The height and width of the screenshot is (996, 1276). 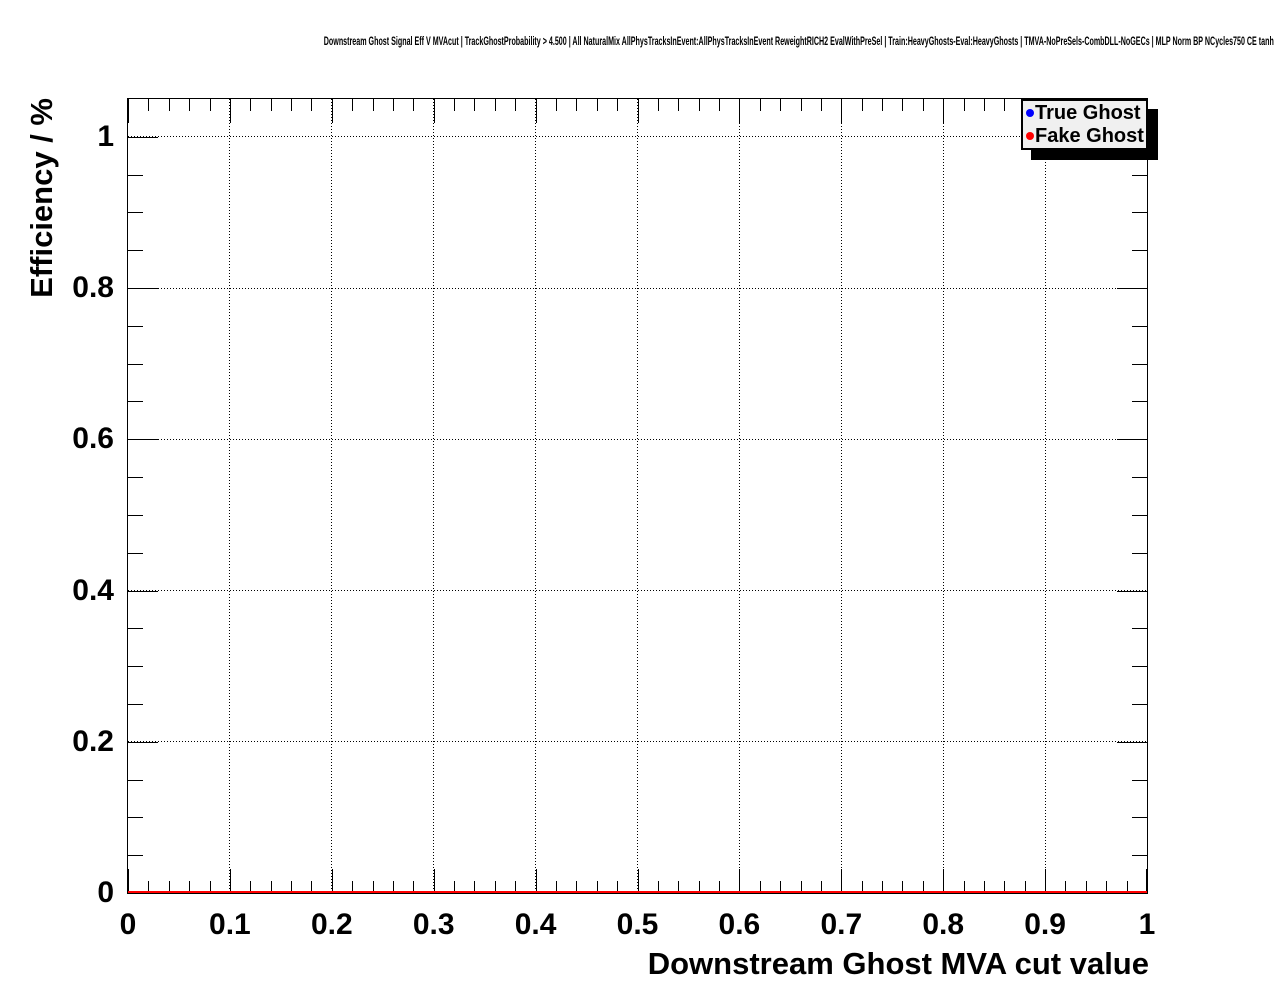 What do you see at coordinates (41, 198) in the screenshot?
I see `y-axis-title: Efficiency / %` at bounding box center [41, 198].